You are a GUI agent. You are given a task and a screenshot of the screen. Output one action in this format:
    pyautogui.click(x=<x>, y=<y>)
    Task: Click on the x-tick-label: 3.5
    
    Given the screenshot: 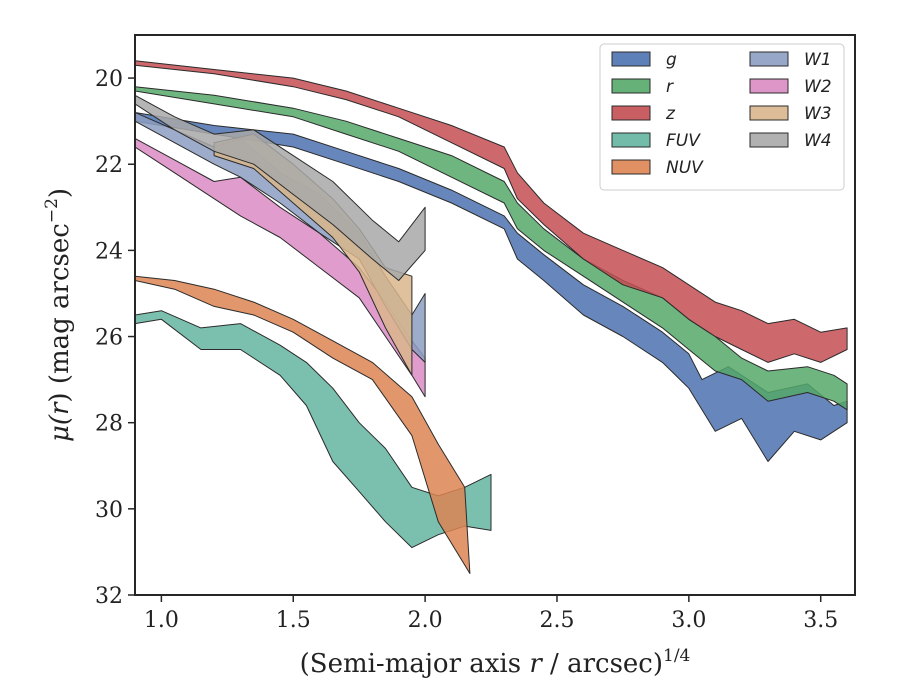 What is the action you would take?
    pyautogui.click(x=820, y=620)
    